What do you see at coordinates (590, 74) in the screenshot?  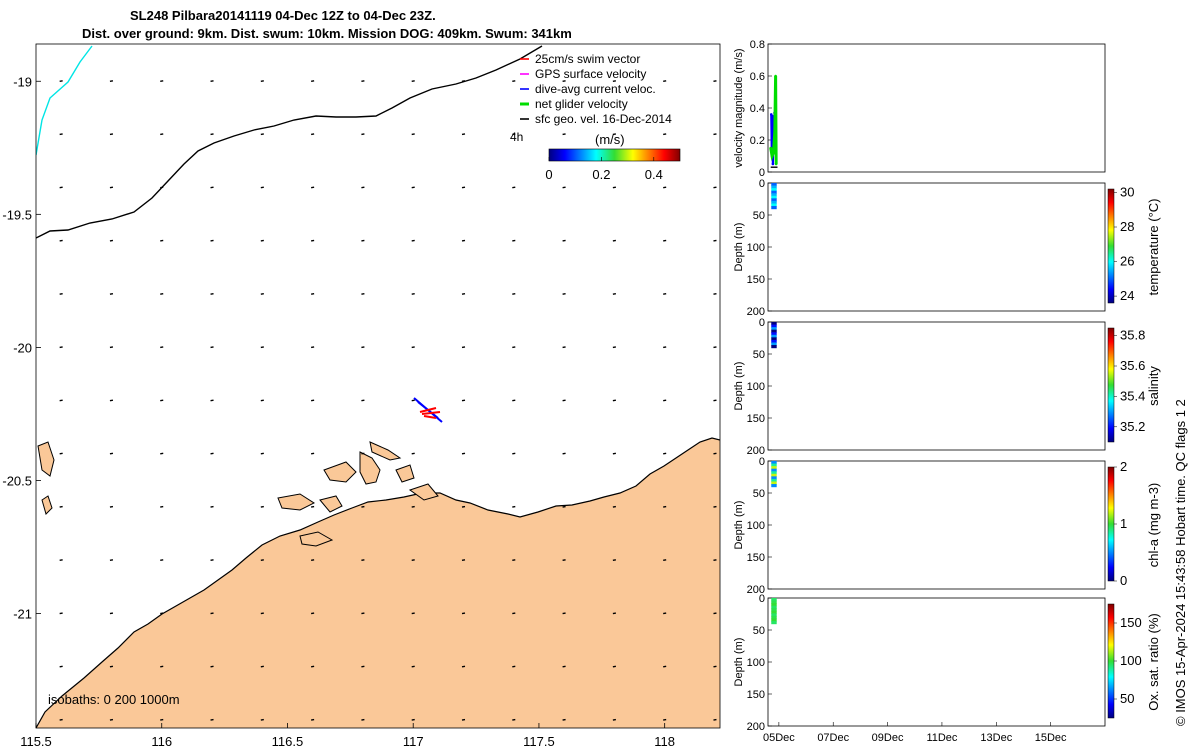 I see `legend-label: GPS surface velocity` at bounding box center [590, 74].